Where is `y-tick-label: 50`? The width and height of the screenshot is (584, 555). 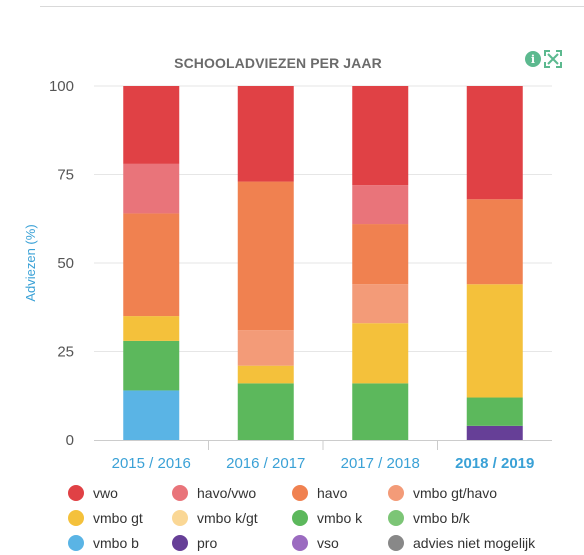
y-tick-label: 50 is located at coordinates (65, 263).